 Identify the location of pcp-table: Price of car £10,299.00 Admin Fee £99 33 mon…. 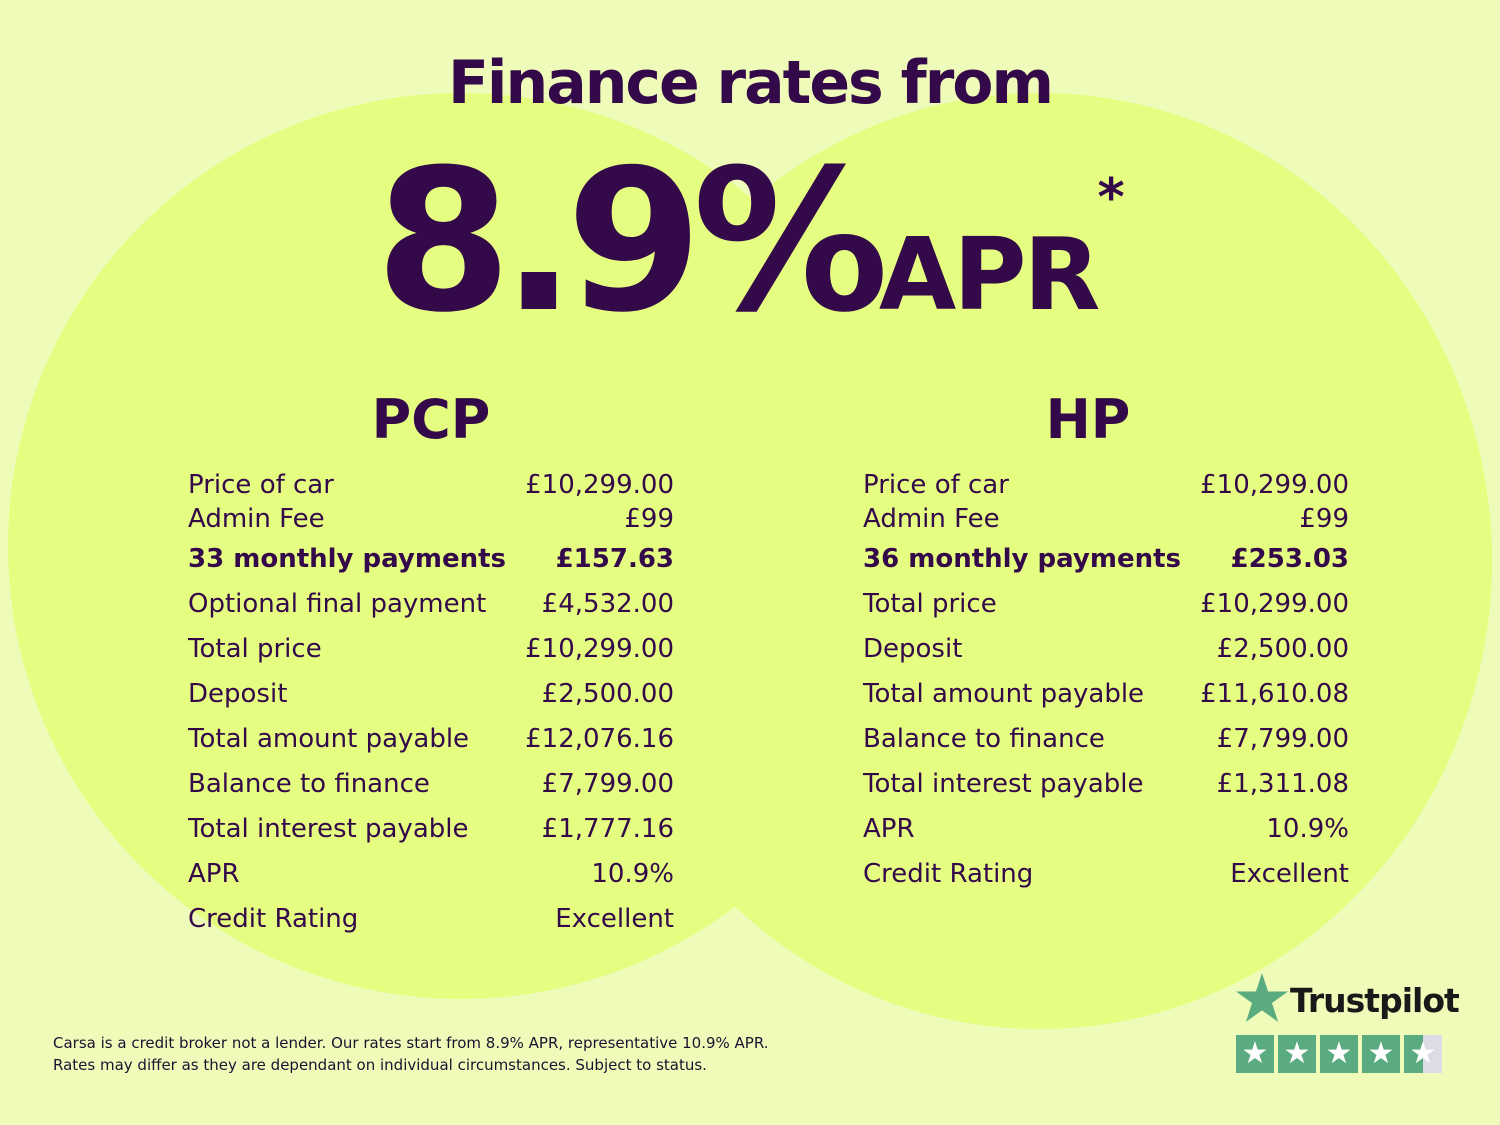
(431, 704).